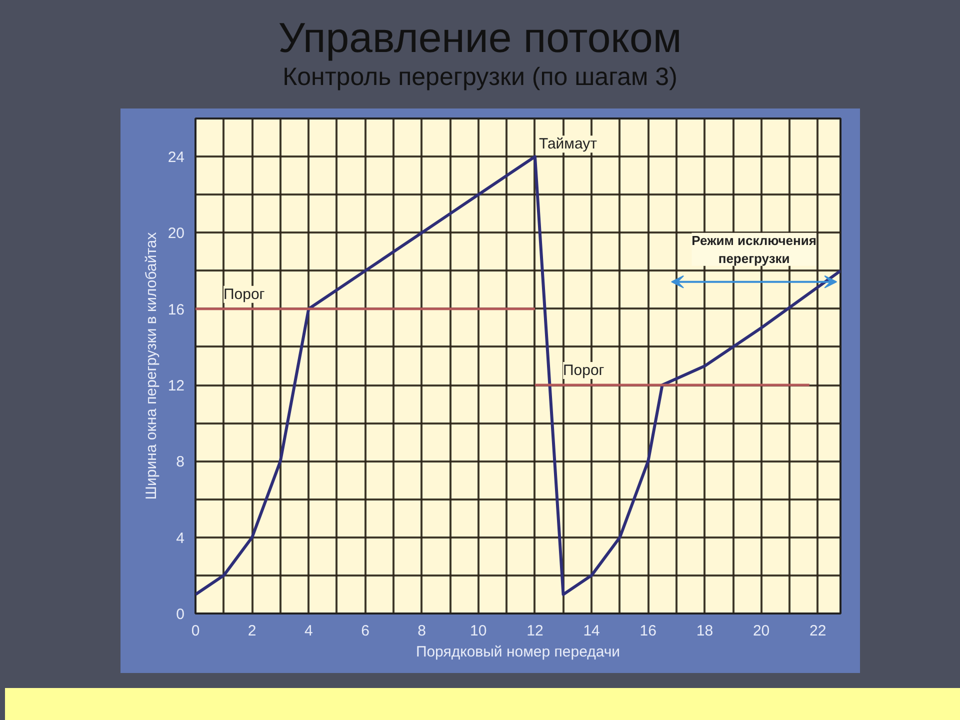 Image resolution: width=960 pixels, height=720 pixels. Describe the element at coordinates (818, 631) in the screenshot. I see `x-tick-label: 22` at that location.